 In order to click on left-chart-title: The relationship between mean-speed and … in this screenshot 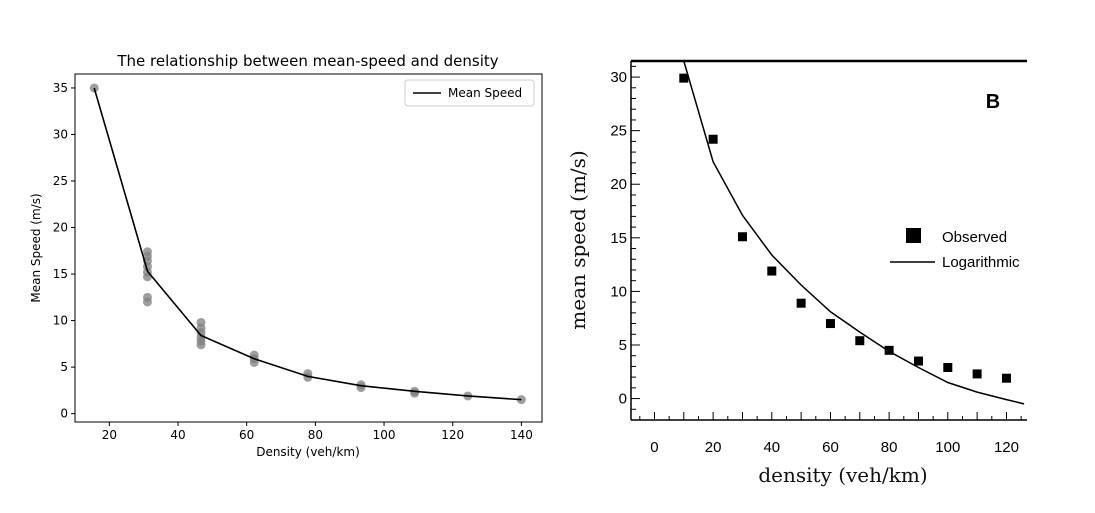, I will do `click(307, 61)`.